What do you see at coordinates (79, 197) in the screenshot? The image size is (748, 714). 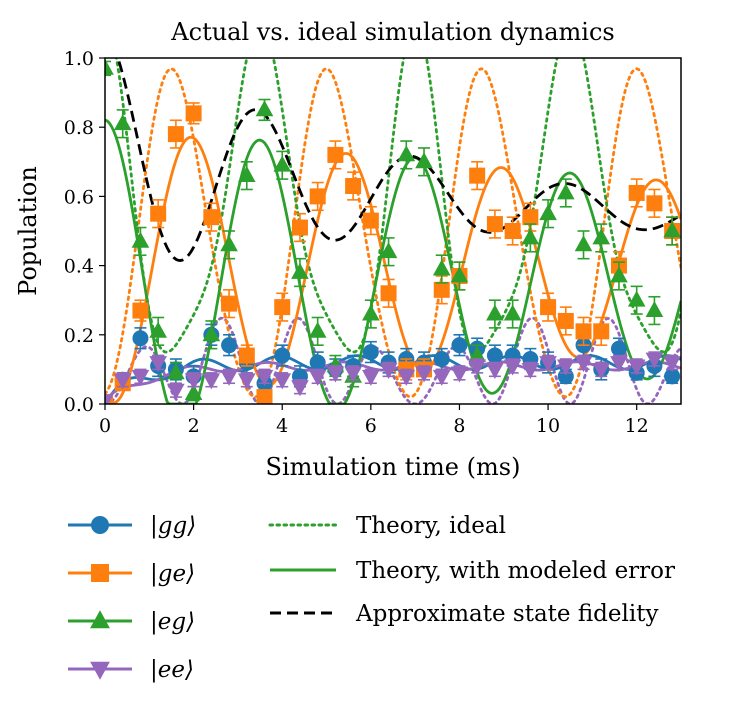 I see `y-tick-label: 0.6` at bounding box center [79, 197].